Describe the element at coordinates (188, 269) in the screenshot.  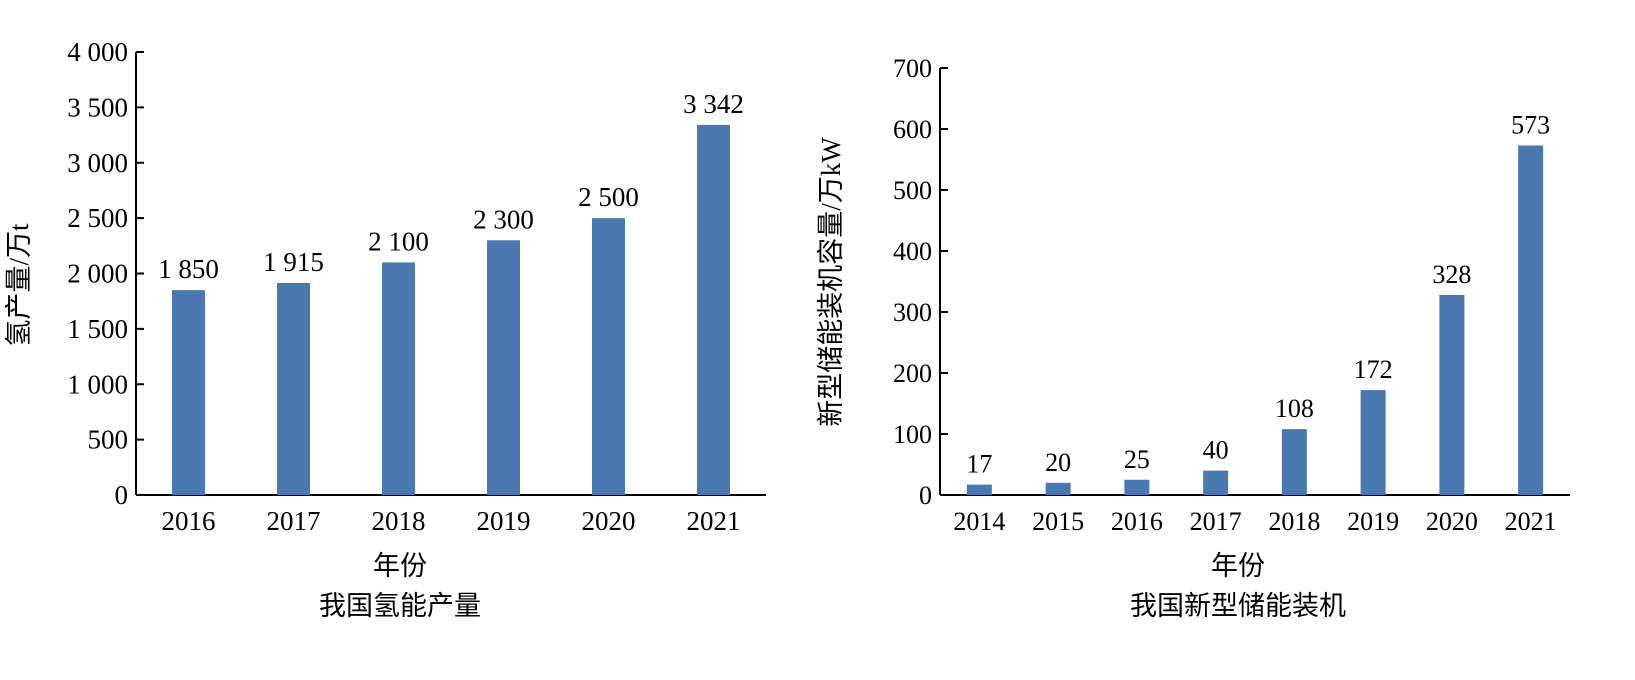
I see `bar-value-label: 1 850` at that location.